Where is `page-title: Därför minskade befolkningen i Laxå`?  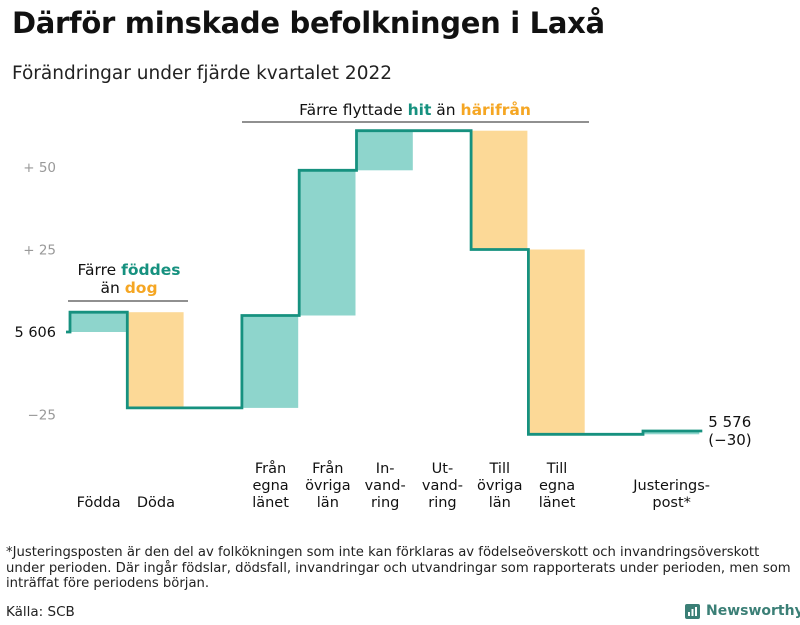
page-title: Därför minskade befolkningen i Laxå is located at coordinates (308, 23).